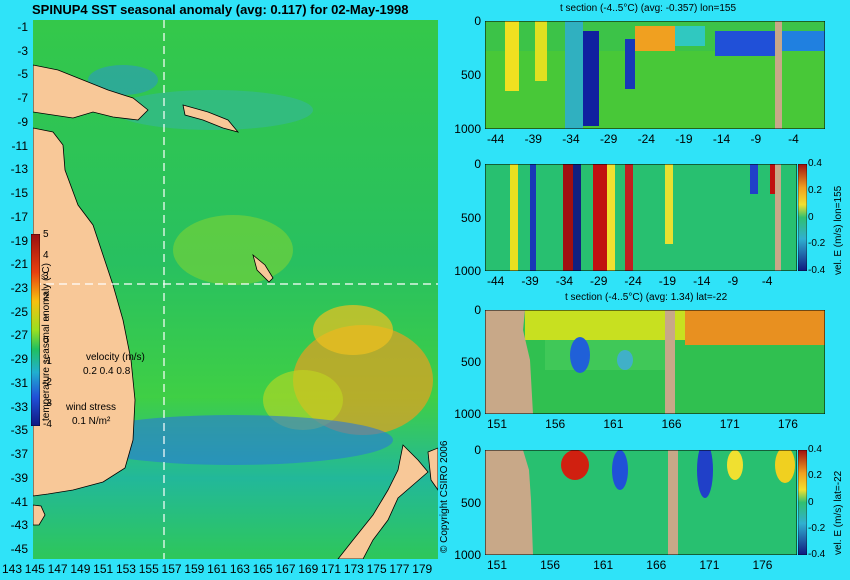 This screenshot has height=580, width=850. I want to click on map-colorbar-tick: 1, so click(46, 319).